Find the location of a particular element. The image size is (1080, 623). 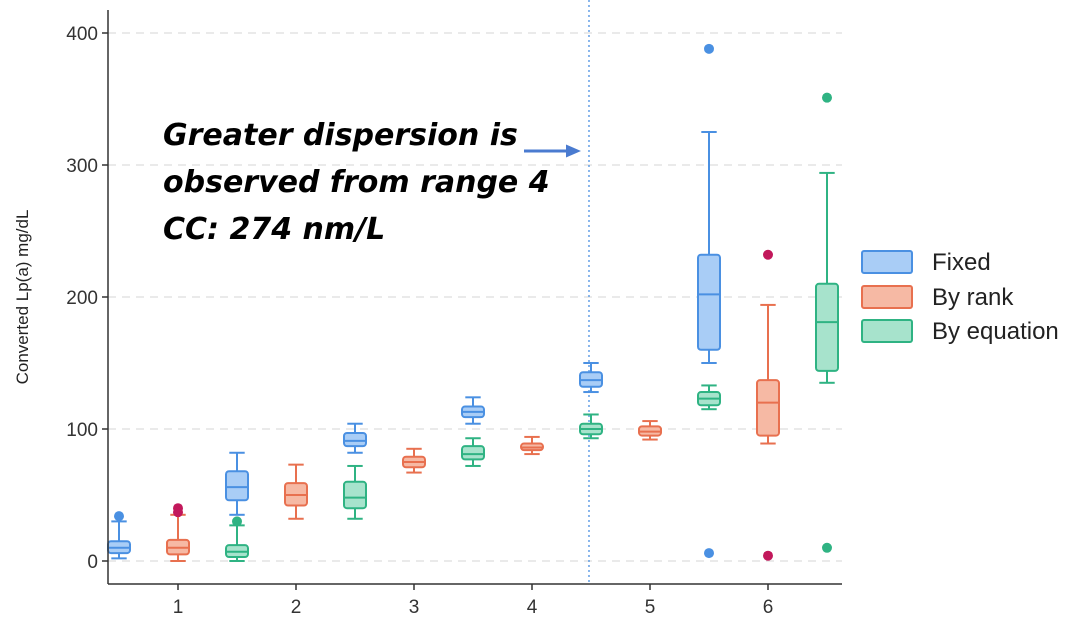

legend-item-by-equation: By equation is located at coordinates (960, 331).